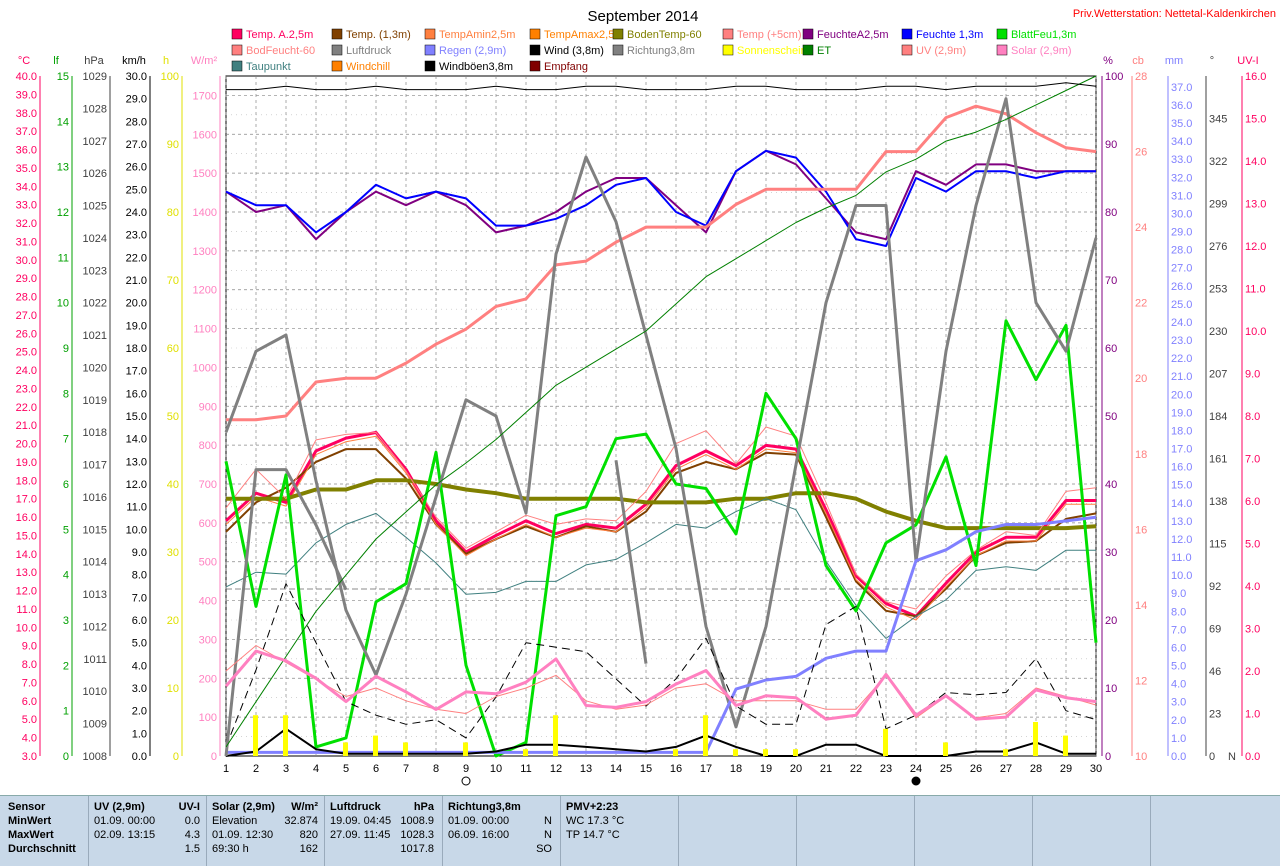 This screenshot has height=866, width=1280. Describe the element at coordinates (664, 35) in the screenshot. I see `legend-label: BodenTemp-60` at that location.